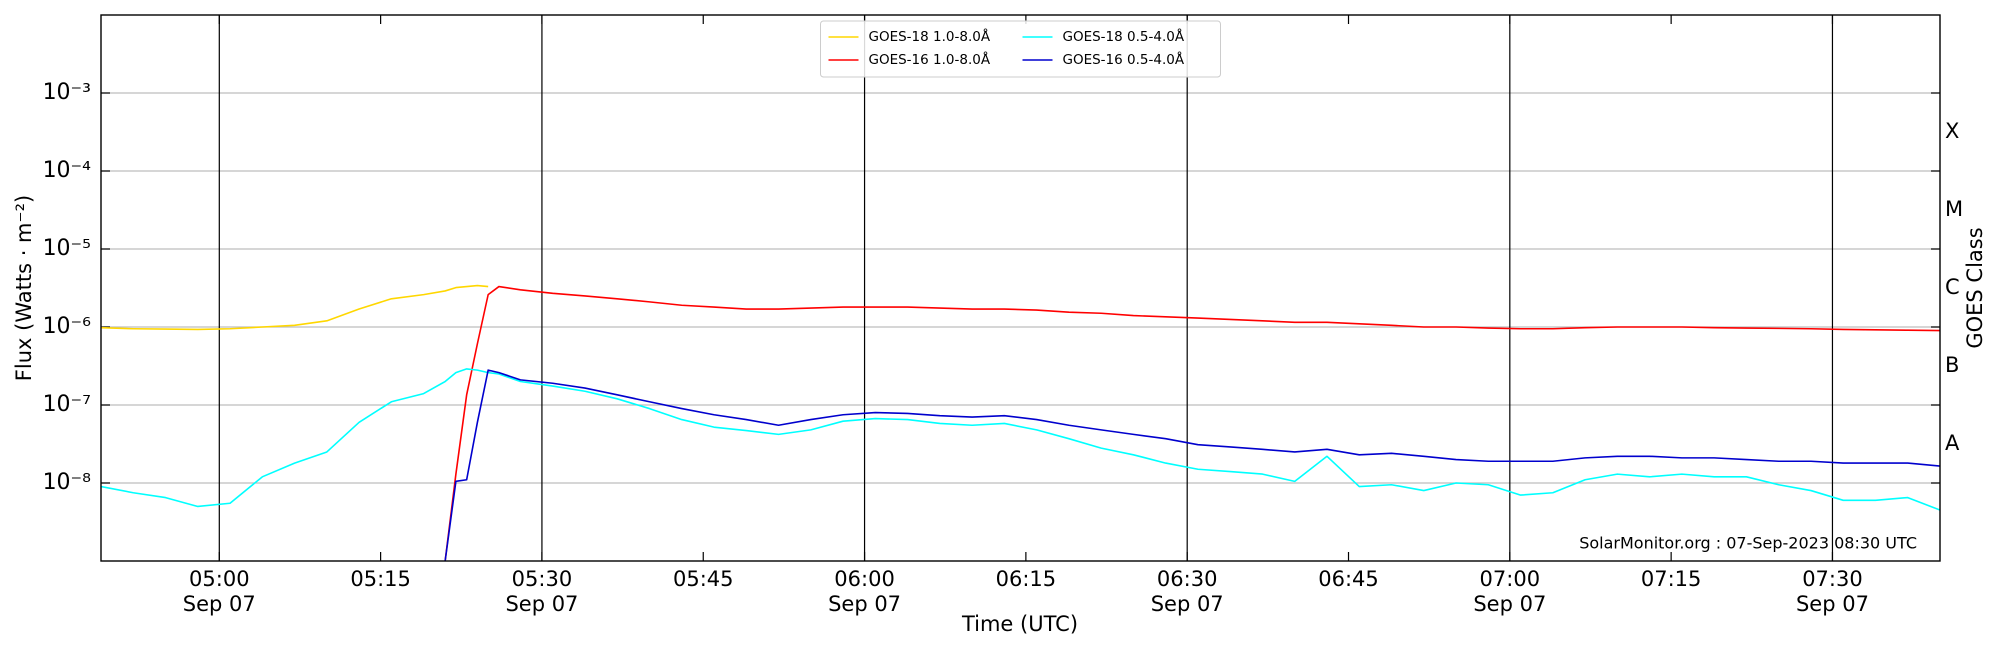  Describe the element at coordinates (295, 307) in the screenshot. I see `series-line` at that location.